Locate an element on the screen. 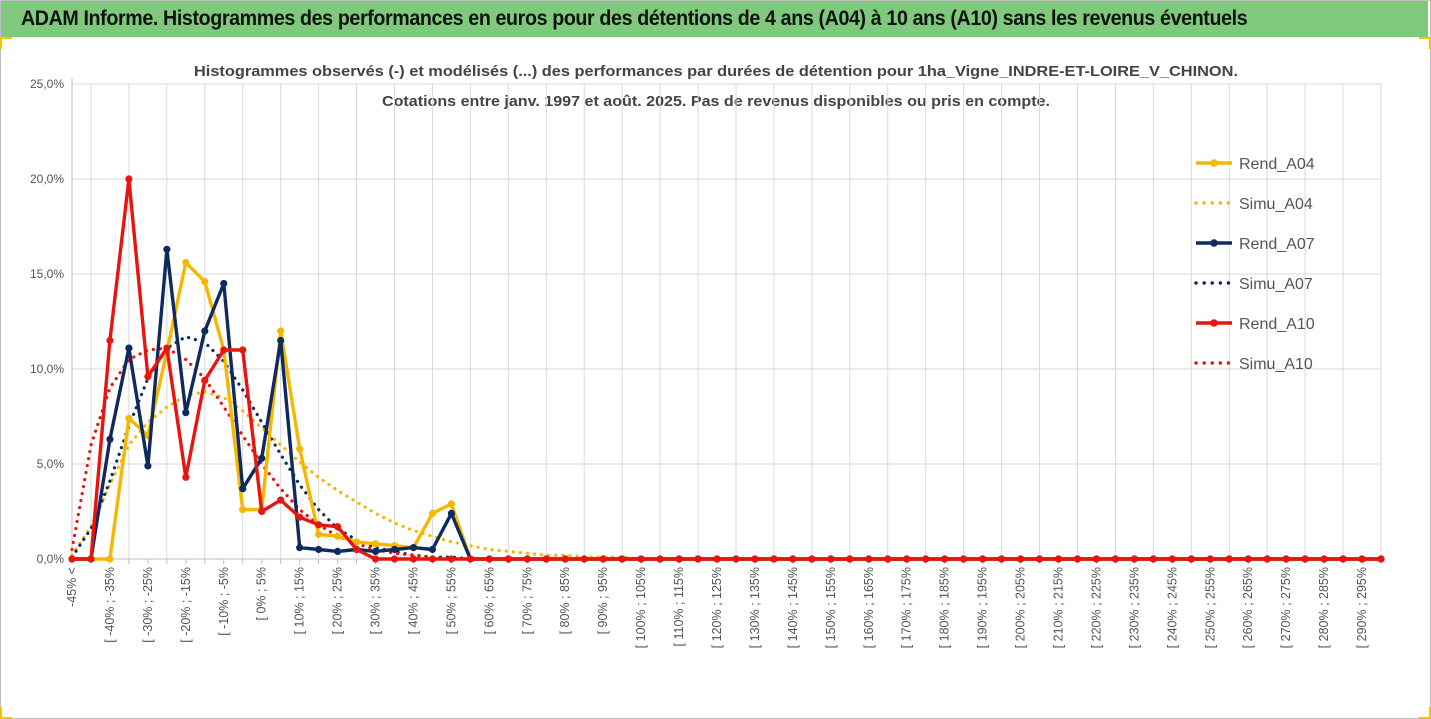 The height and width of the screenshot is (719, 1431). x-tick-label: [ 170% ; 175% is located at coordinates (907, 607).